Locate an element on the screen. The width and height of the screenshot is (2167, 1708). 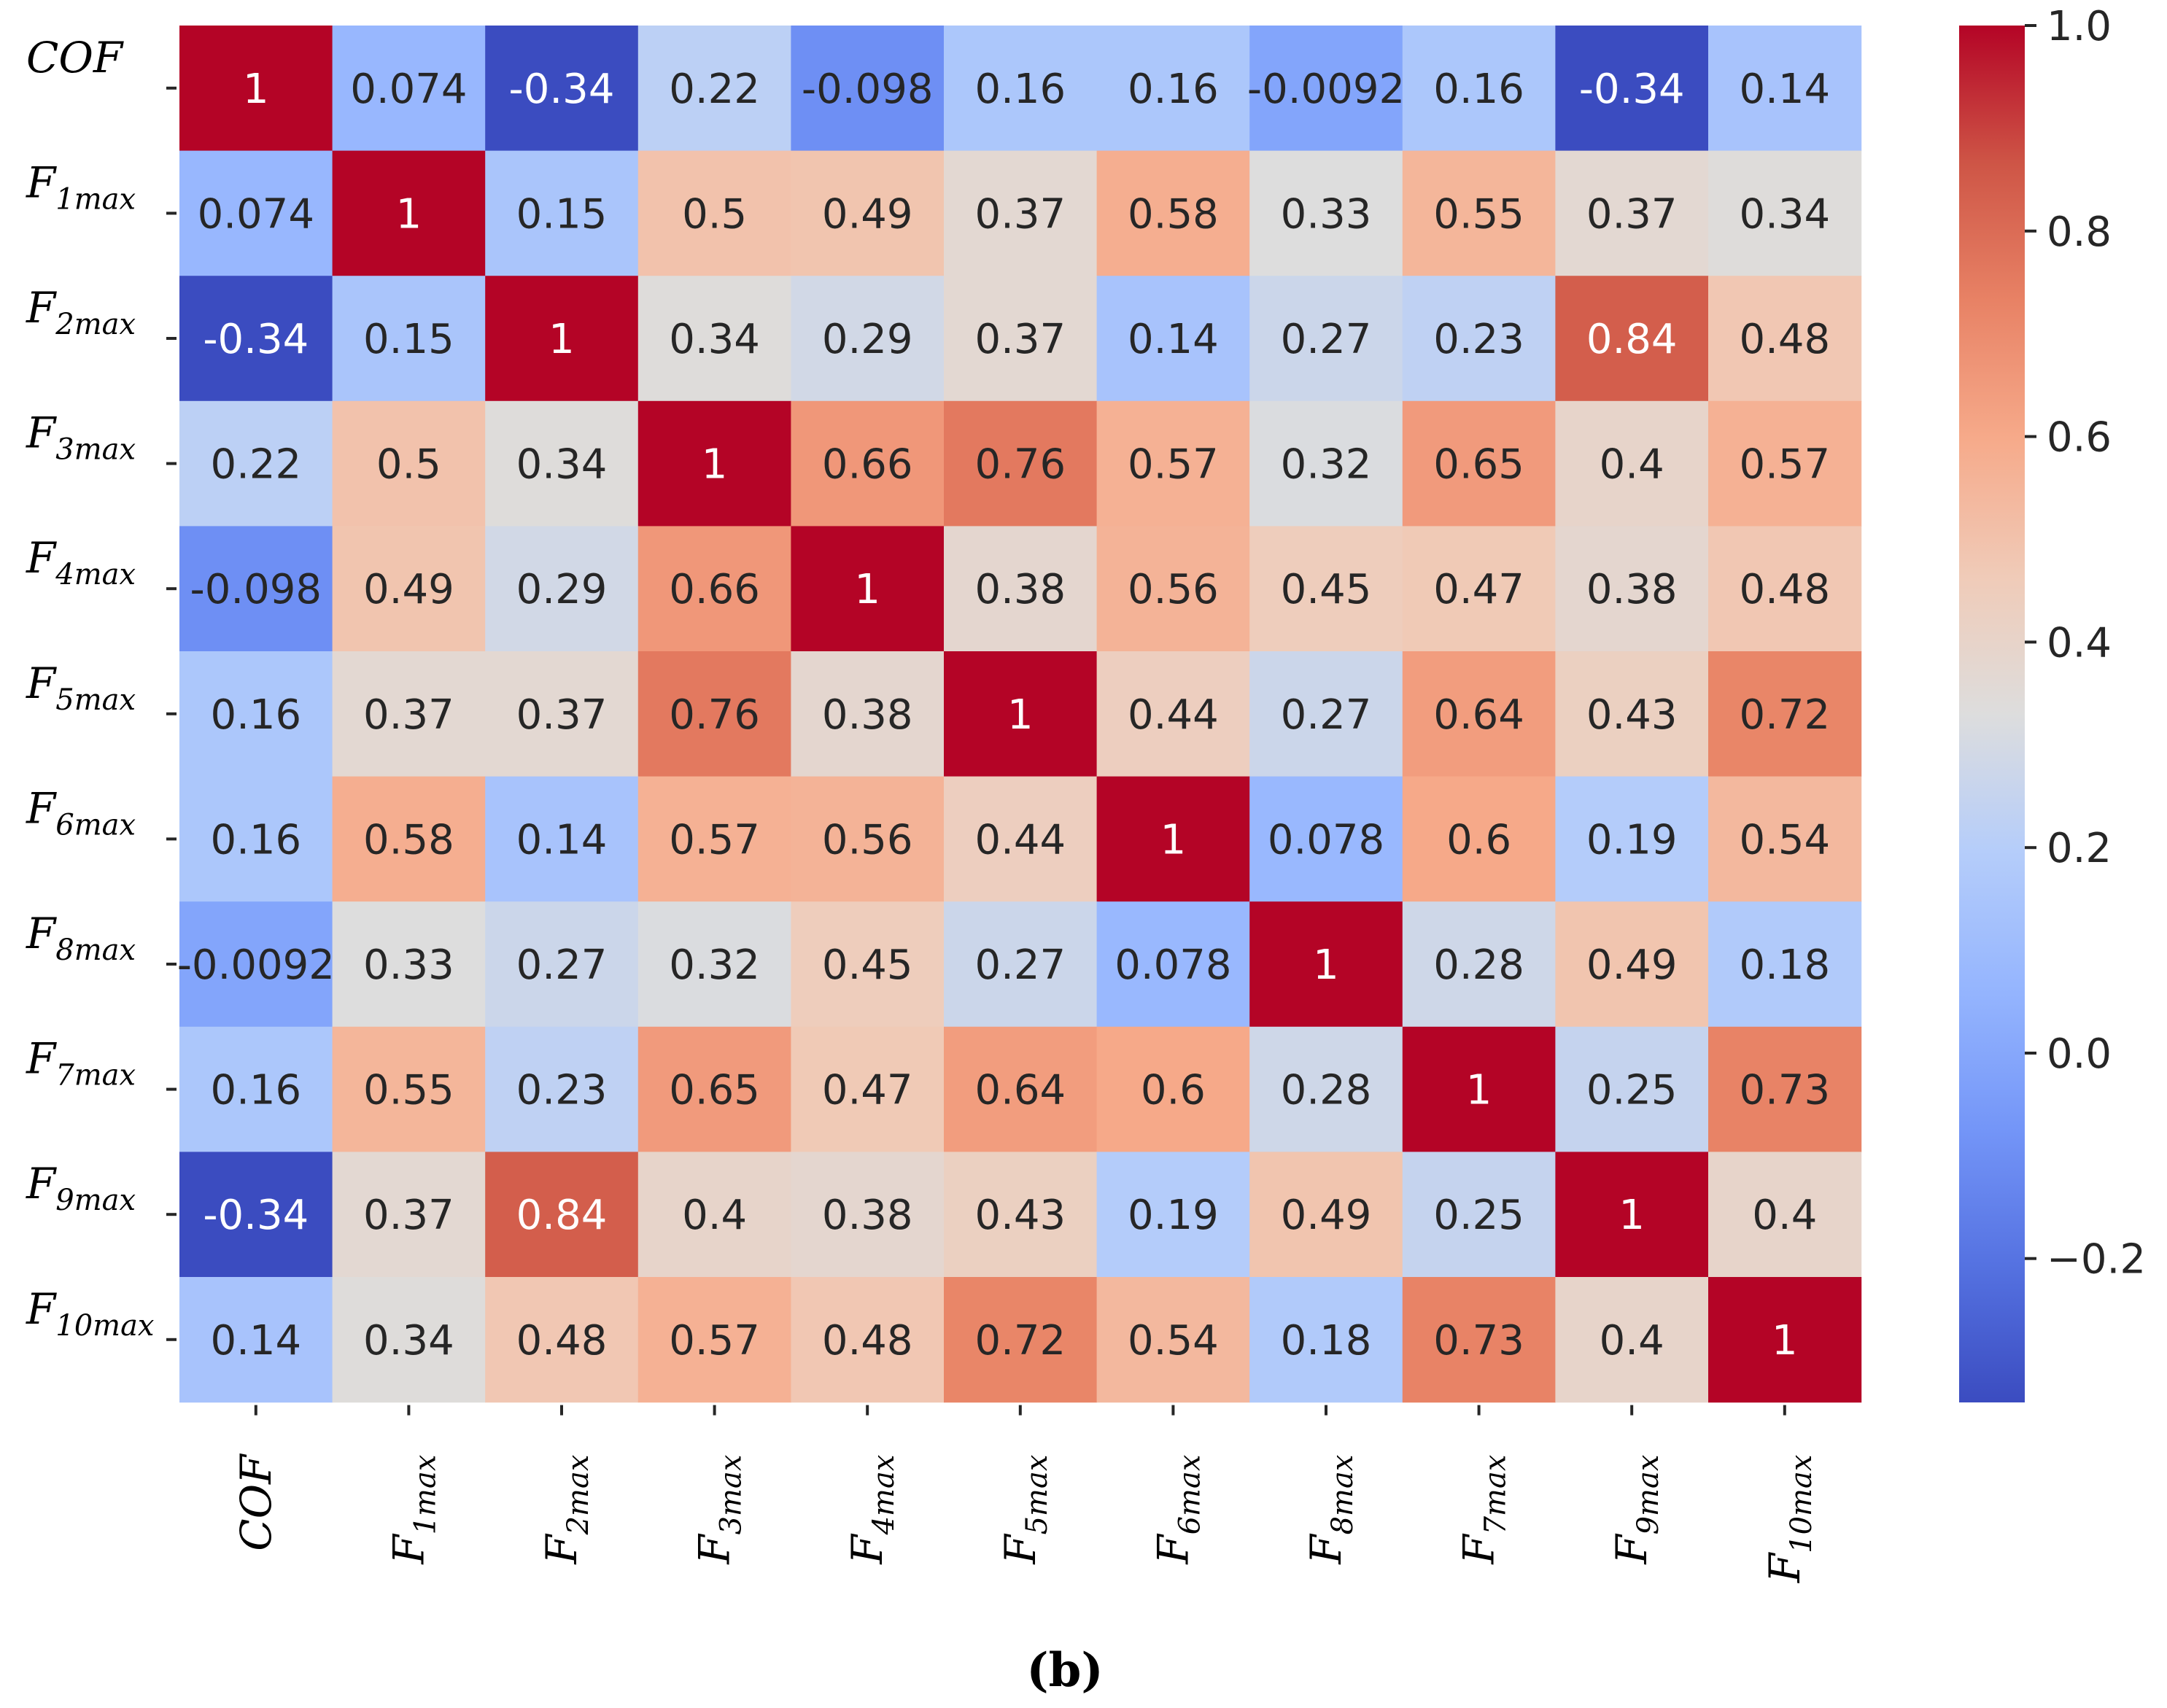
heatmap-cell-r2-c8 is located at coordinates (1479, 339).